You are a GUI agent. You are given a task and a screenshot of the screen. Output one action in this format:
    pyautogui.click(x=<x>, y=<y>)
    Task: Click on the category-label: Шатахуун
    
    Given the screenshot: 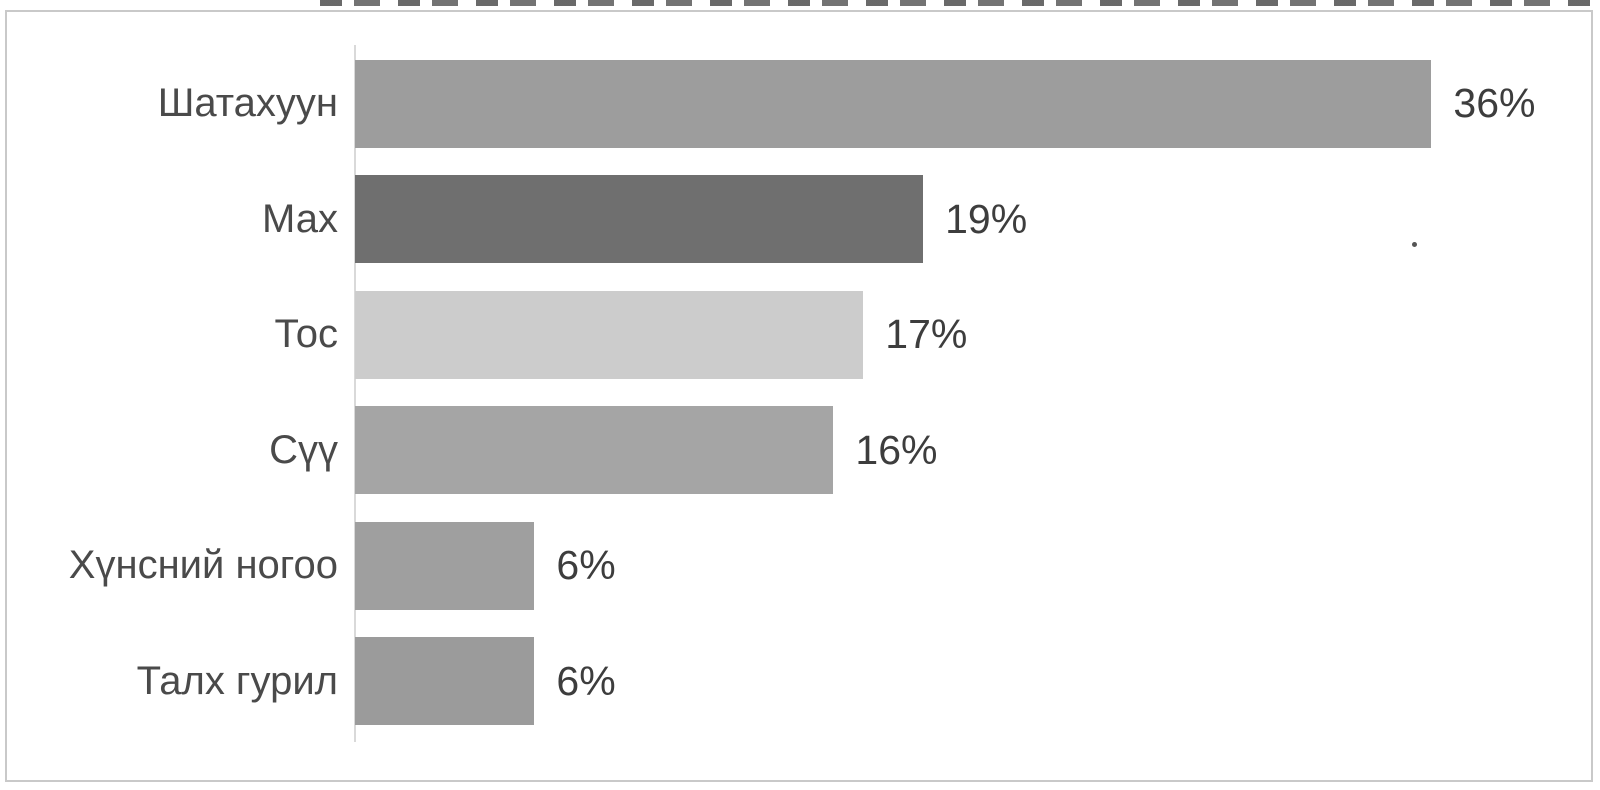 What is the action you would take?
    pyautogui.click(x=247, y=103)
    